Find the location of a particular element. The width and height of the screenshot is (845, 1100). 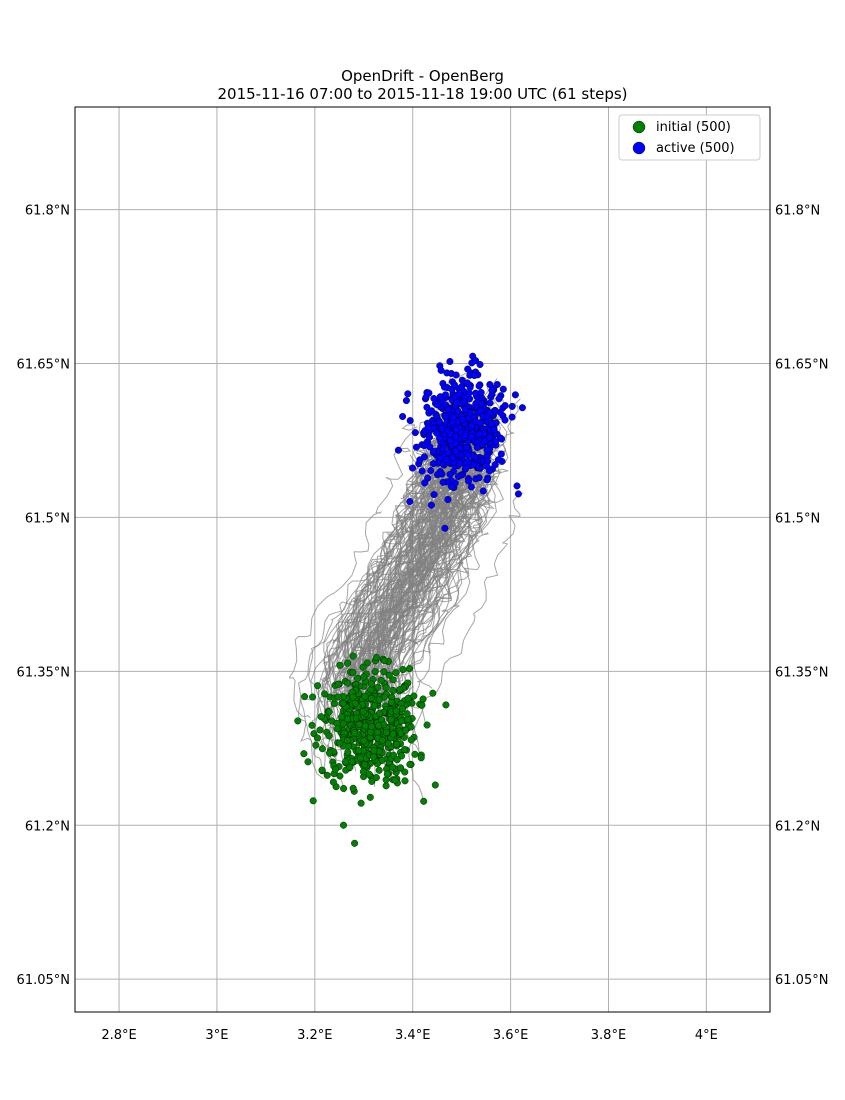

y-tick-label-right: 61.5°N is located at coordinates (797, 518).